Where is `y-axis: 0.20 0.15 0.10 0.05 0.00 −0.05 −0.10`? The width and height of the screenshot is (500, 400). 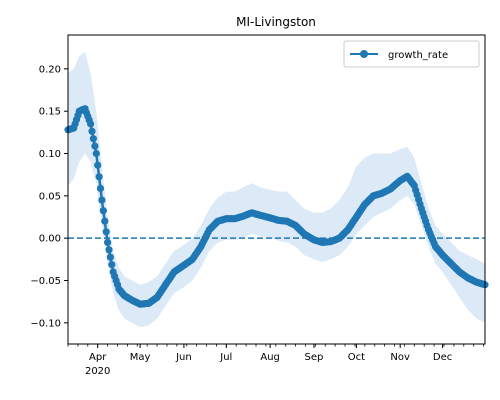 y-axis: 0.20 0.15 0.10 0.05 0.00 −0.05 −0.10 is located at coordinates (49, 196).